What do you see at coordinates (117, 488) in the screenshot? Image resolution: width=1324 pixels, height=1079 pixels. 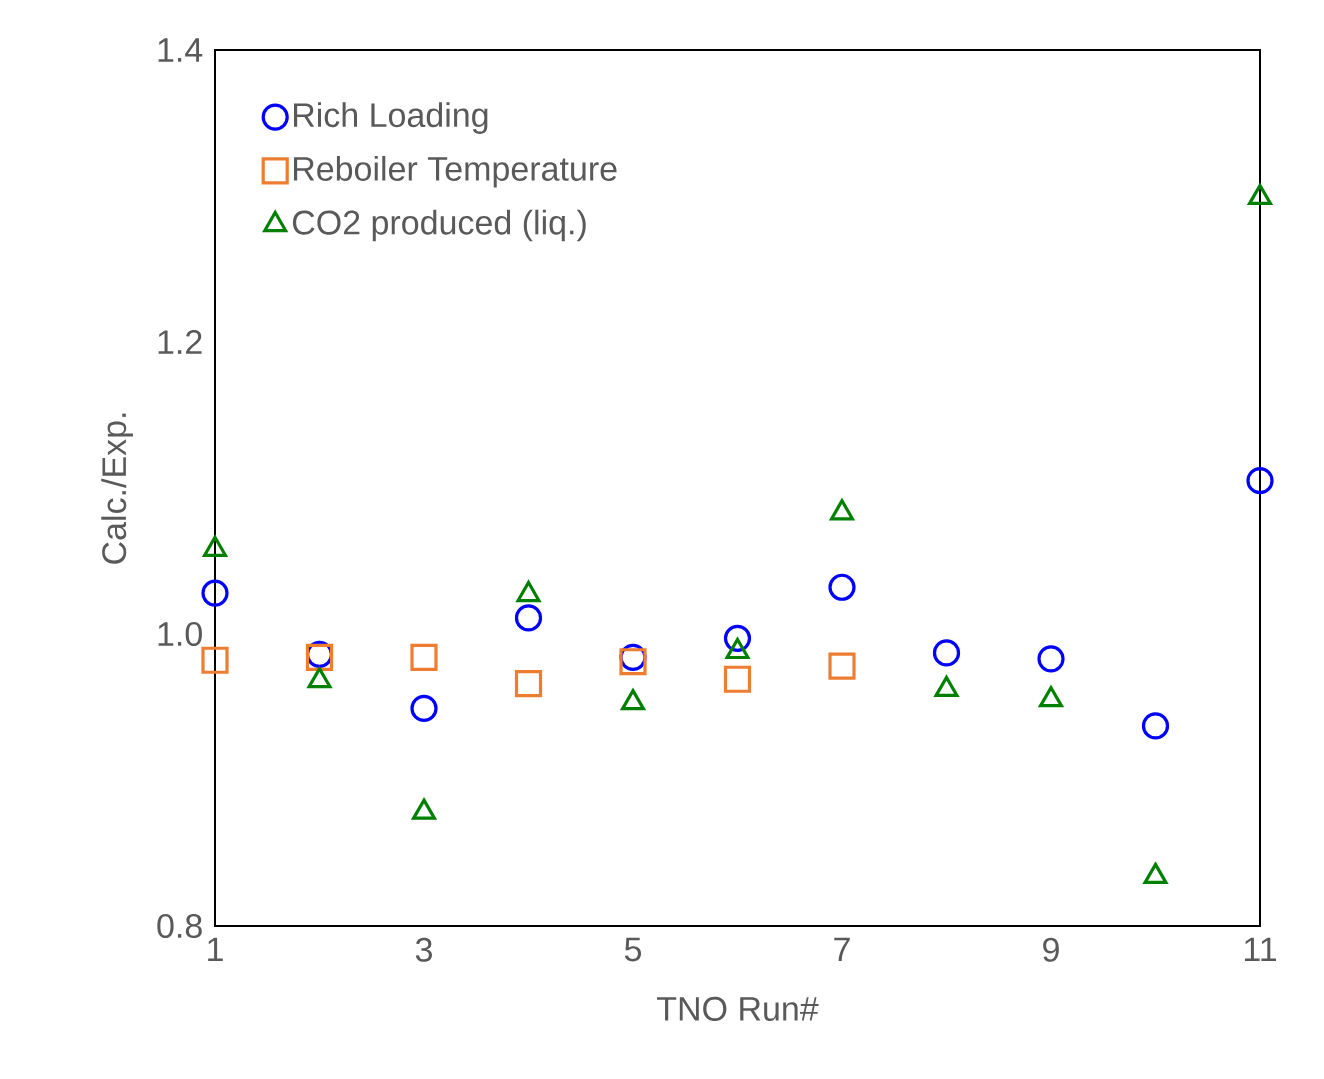 I see `y-axis-title: Calc./Exp.` at bounding box center [117, 488].